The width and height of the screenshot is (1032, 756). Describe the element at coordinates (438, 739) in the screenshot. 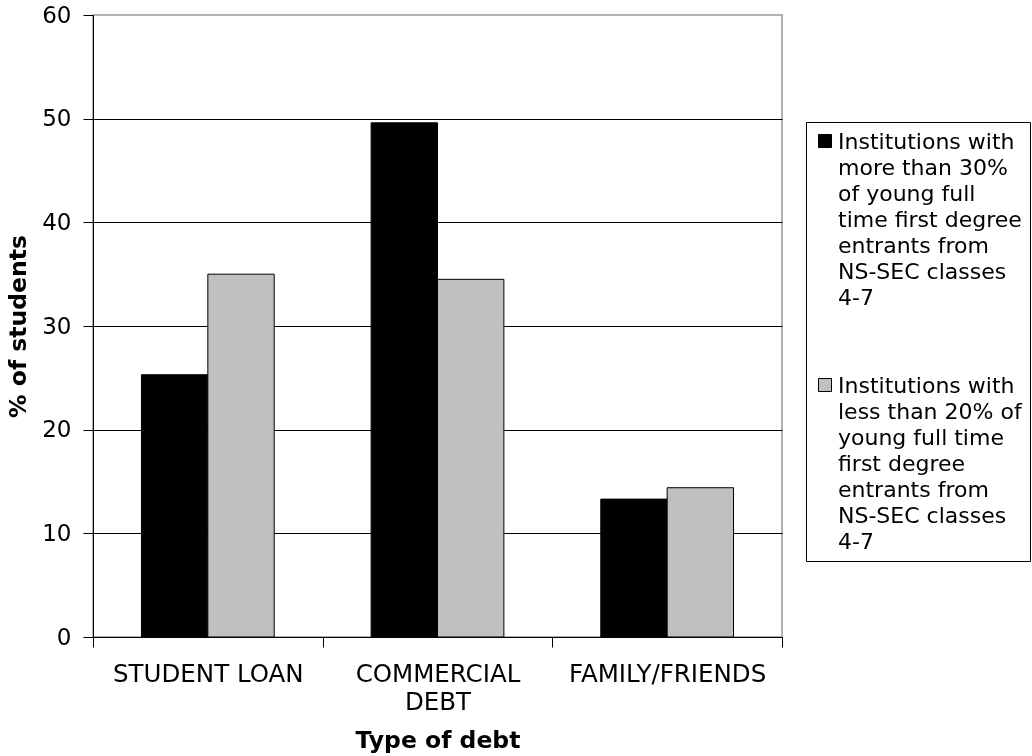

I see `x-axis-title: Type of debt` at that location.